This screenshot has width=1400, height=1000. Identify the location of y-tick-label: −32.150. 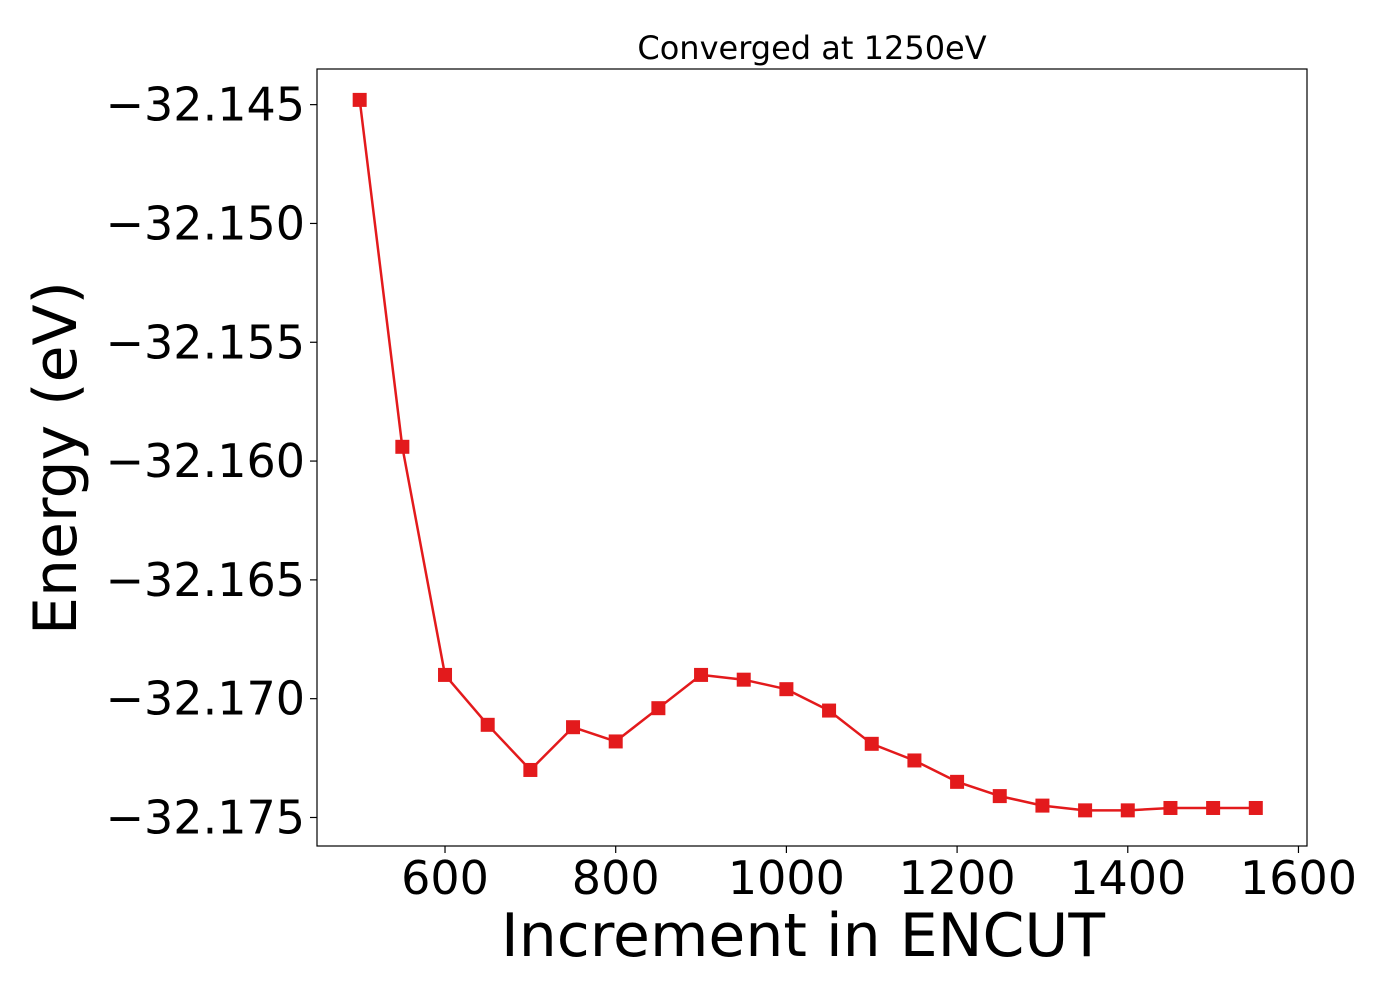
(206, 223).